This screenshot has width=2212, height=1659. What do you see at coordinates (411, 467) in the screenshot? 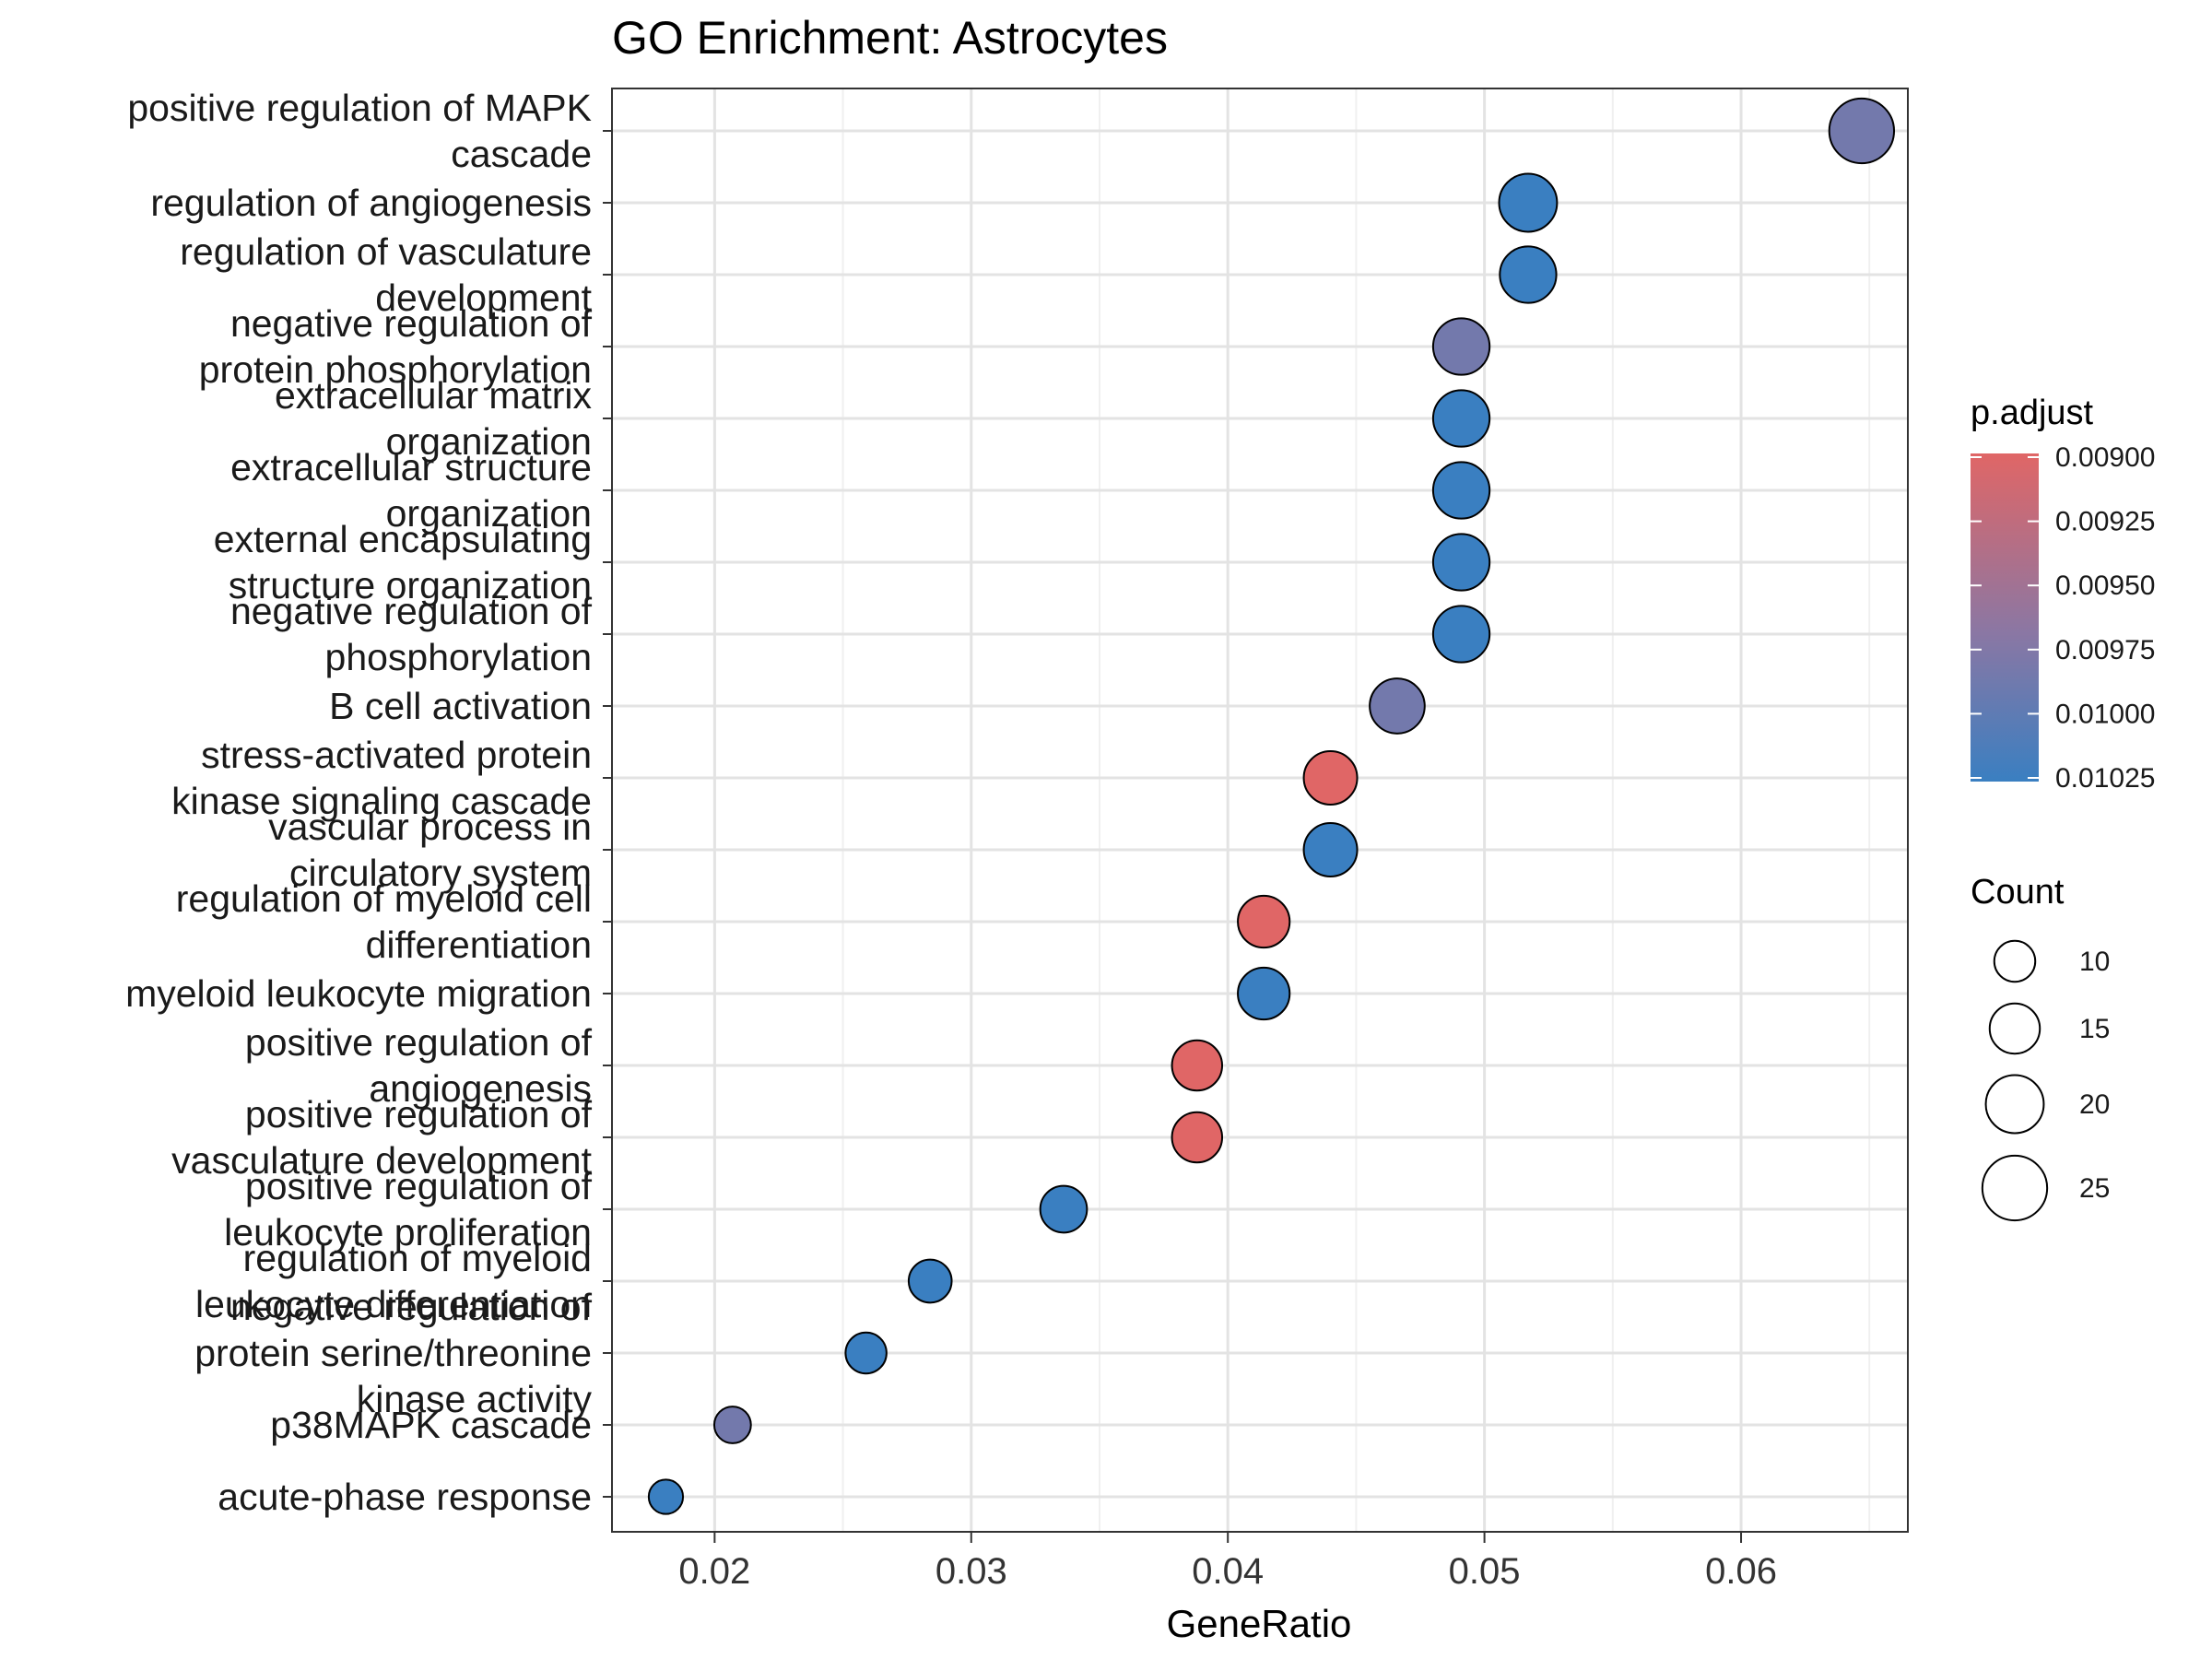
I see `y-tick-label: extracellular structure` at bounding box center [411, 467].